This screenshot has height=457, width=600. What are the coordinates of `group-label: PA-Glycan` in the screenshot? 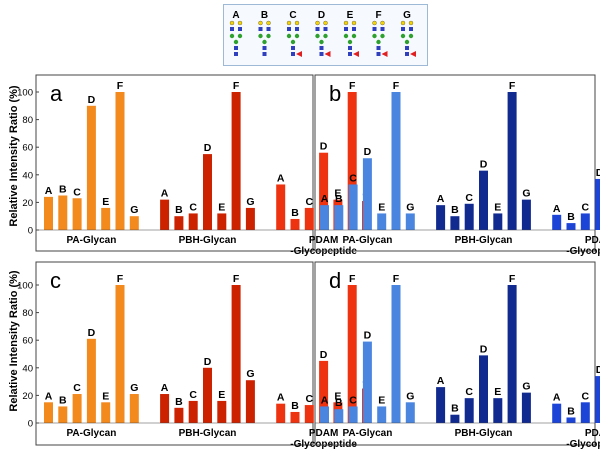 It's located at (367, 433).